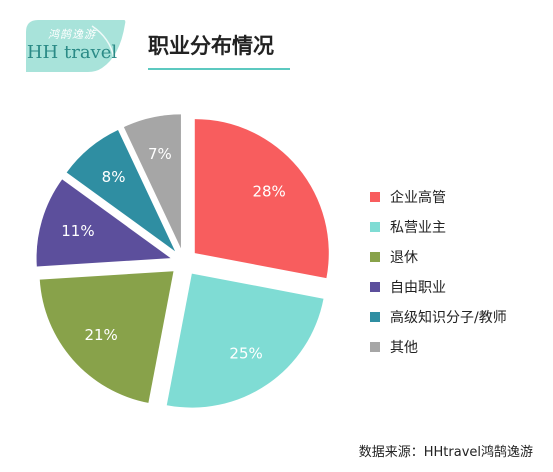  What do you see at coordinates (211, 46) in the screenshot?
I see `page-title: 职业分布情况` at bounding box center [211, 46].